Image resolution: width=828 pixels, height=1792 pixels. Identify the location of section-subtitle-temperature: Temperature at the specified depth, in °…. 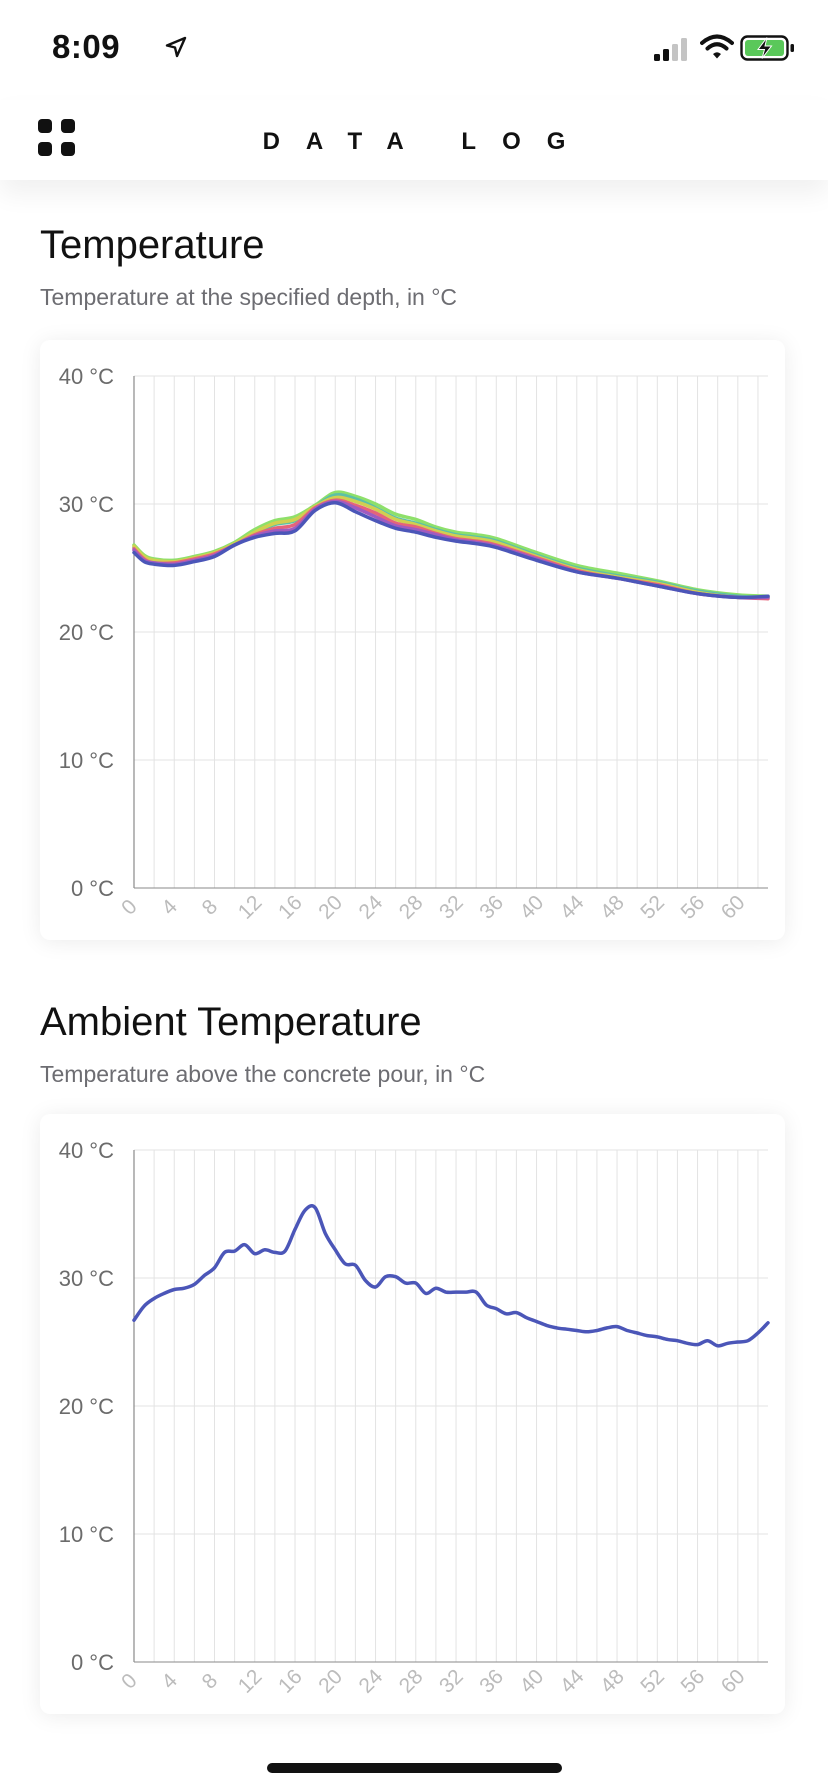
(249, 297).